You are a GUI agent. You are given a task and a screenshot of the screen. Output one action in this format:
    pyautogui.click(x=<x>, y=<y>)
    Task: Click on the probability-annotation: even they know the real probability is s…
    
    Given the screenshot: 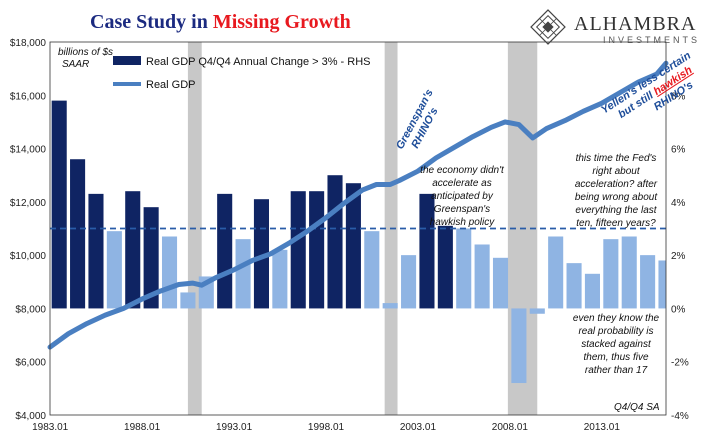 What is the action you would take?
    pyautogui.click(x=616, y=344)
    